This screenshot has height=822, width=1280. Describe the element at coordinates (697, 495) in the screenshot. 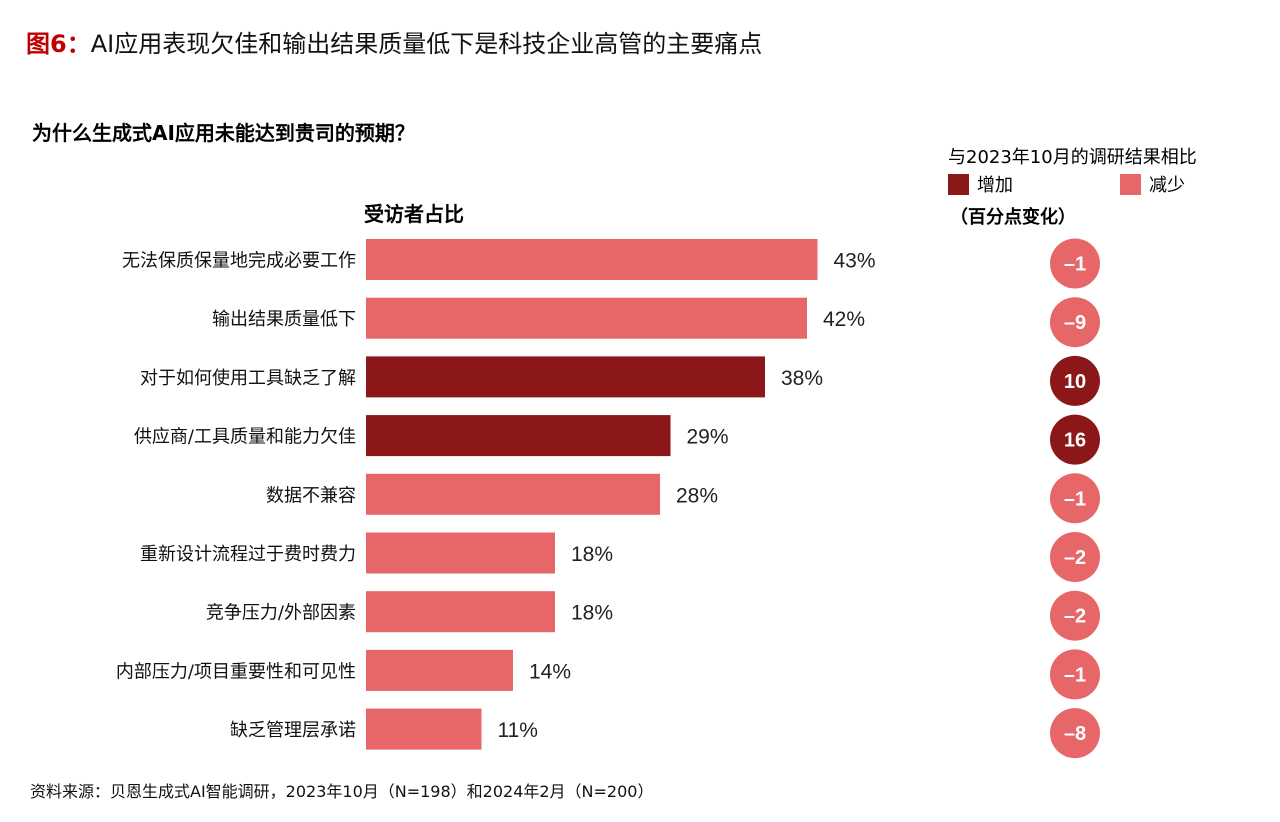

I see `value-label: 28%` at that location.